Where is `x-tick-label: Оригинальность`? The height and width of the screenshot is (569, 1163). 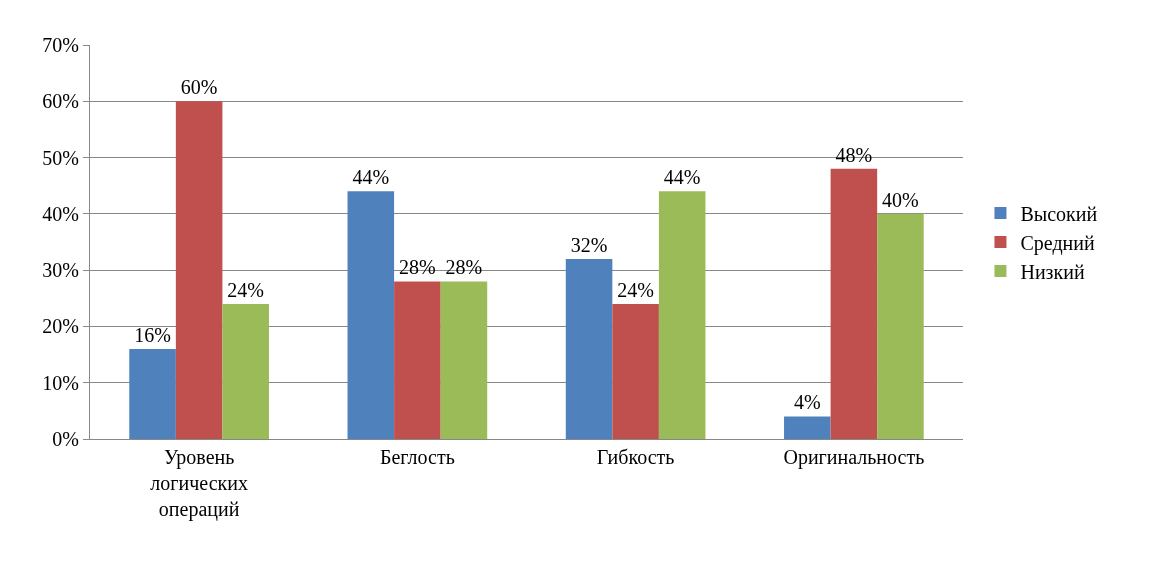 x-tick-label: Оригинальность is located at coordinates (854, 457).